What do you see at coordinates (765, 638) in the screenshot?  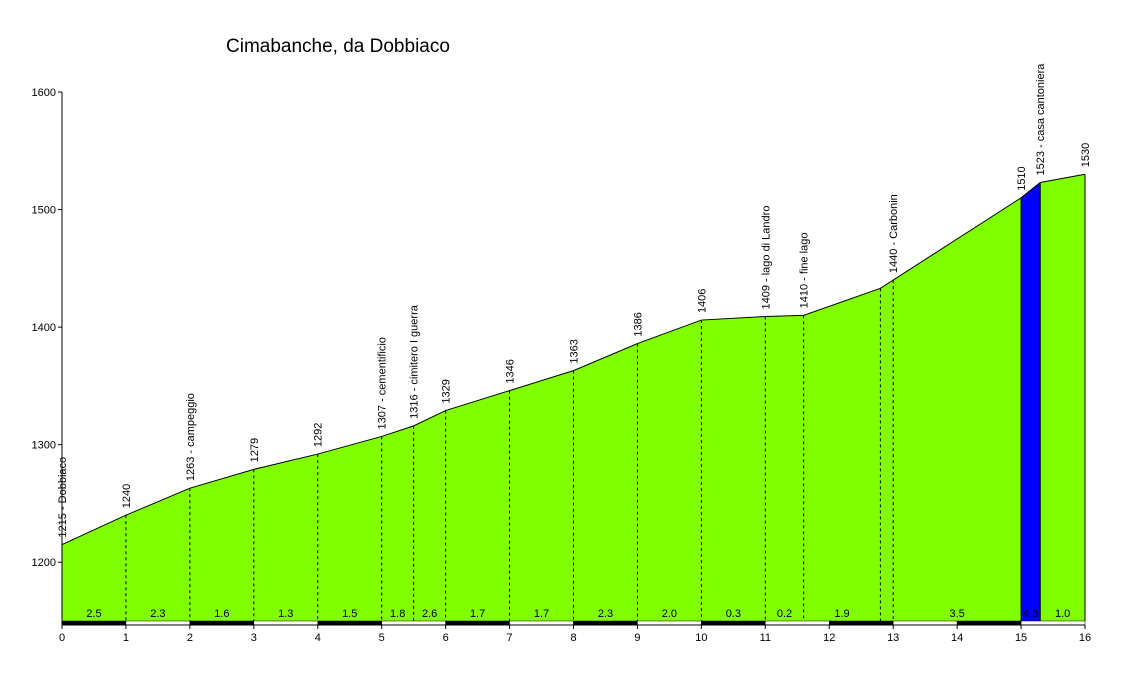 I see `x-tick-label-11: 11` at bounding box center [765, 638].